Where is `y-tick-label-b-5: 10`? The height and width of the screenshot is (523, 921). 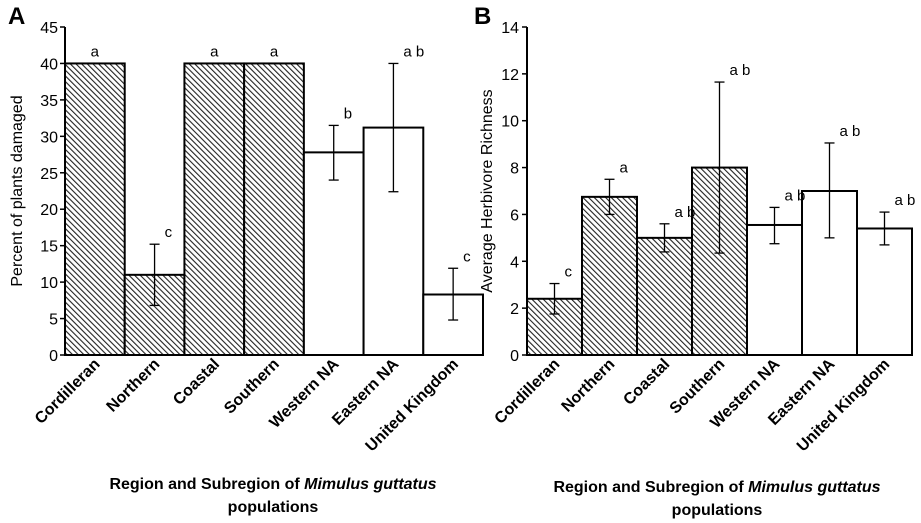
y-tick-label-b-5: 10 is located at coordinates (510, 122).